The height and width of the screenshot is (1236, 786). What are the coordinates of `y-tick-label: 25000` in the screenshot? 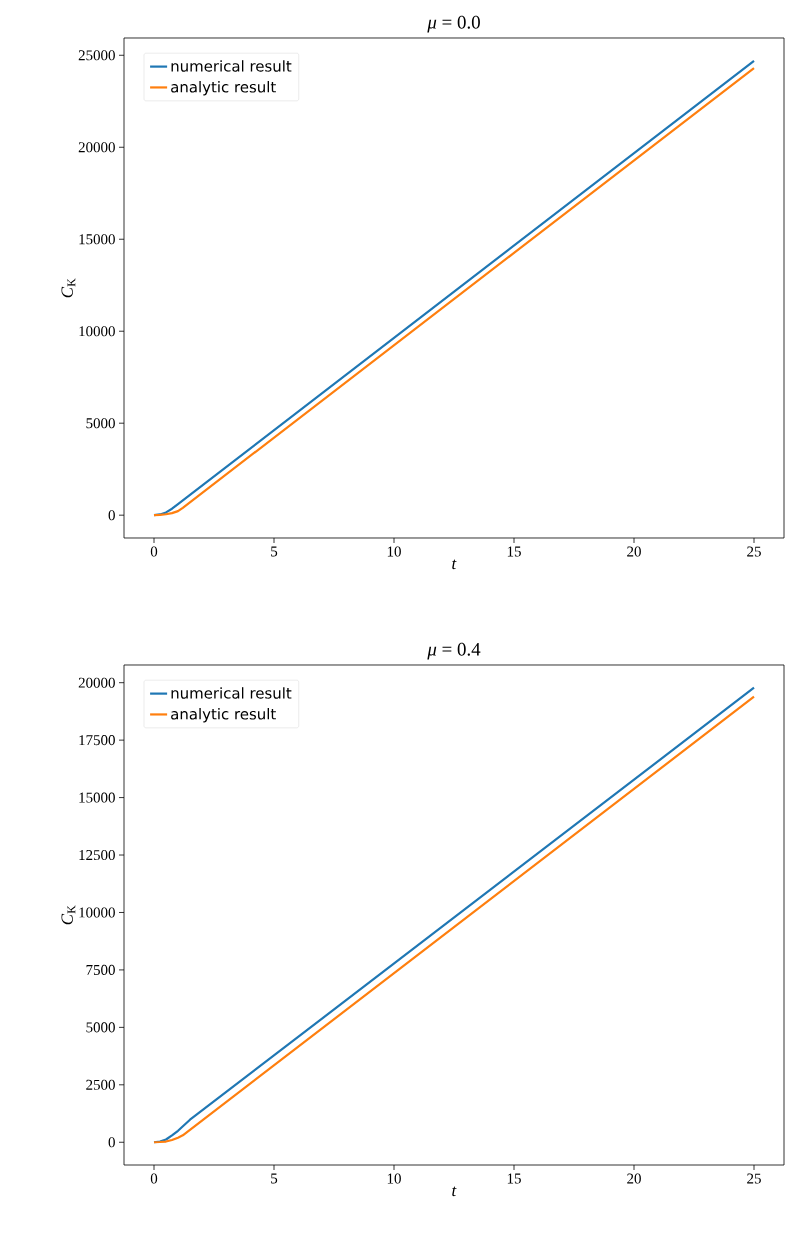 It's located at (96, 55).